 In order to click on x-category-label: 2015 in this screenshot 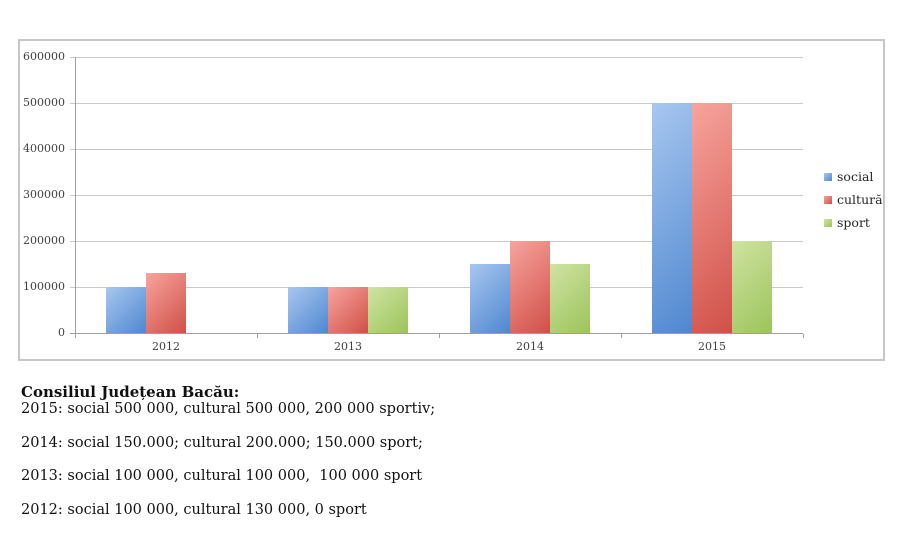, I will do `click(712, 346)`.